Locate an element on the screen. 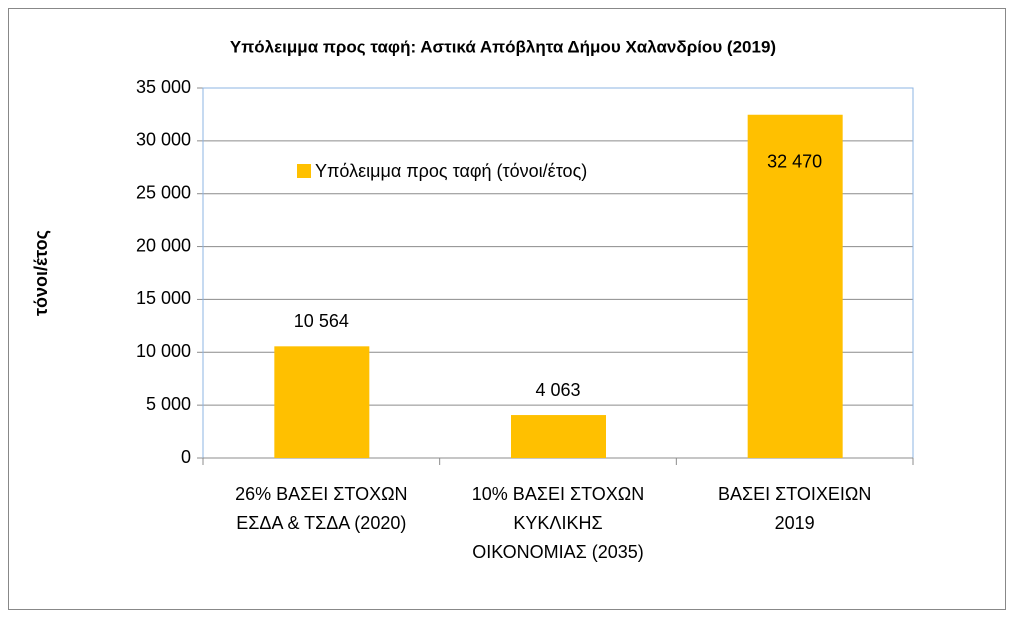 This screenshot has width=1014, height=617. x-tick-label: ΒΑΣΕΙ ΣΤΟΙΧΕΙΩΝ 2019 is located at coordinates (794, 508).